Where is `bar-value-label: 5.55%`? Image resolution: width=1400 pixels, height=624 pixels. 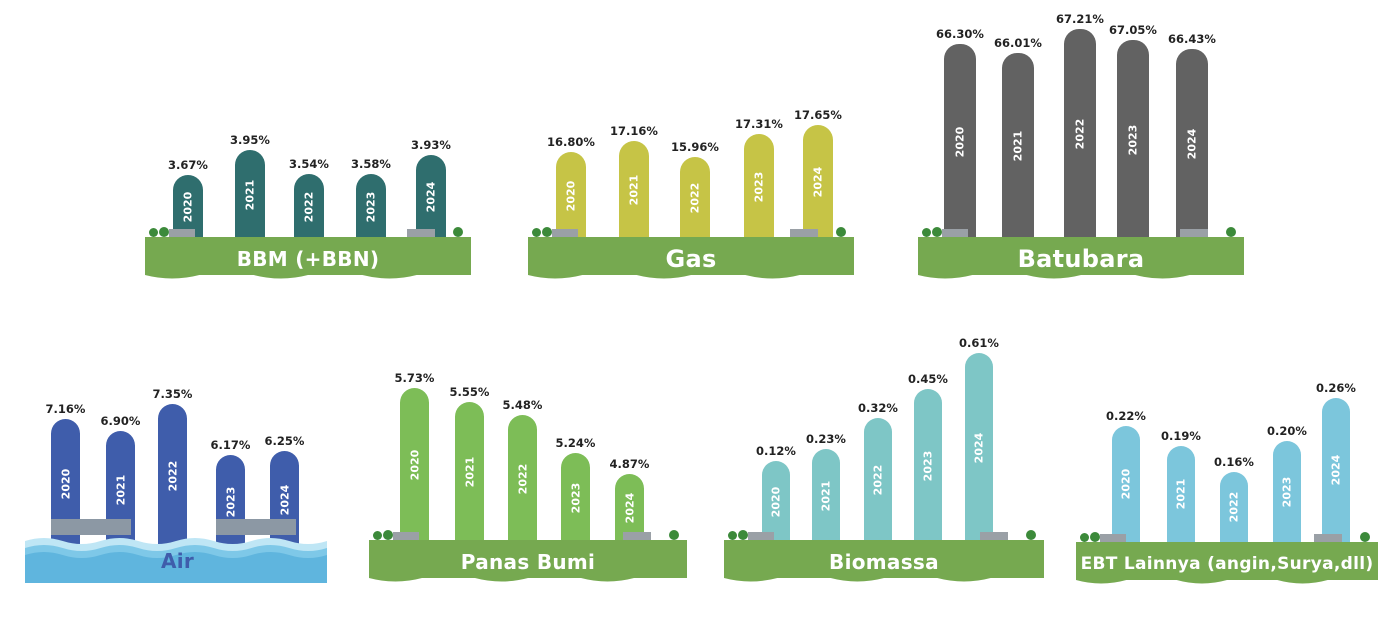
bar-value-label: 5.55% is located at coordinates (469, 392).